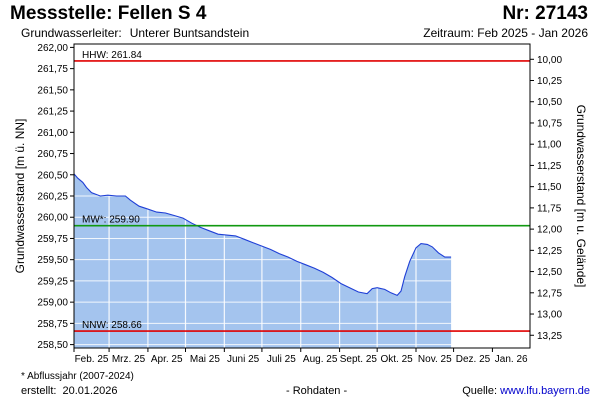 Image resolution: width=600 pixels, height=400 pixels. Describe the element at coordinates (549, 272) in the screenshot. I see `y-right-tick-label: 12,50` at that location.